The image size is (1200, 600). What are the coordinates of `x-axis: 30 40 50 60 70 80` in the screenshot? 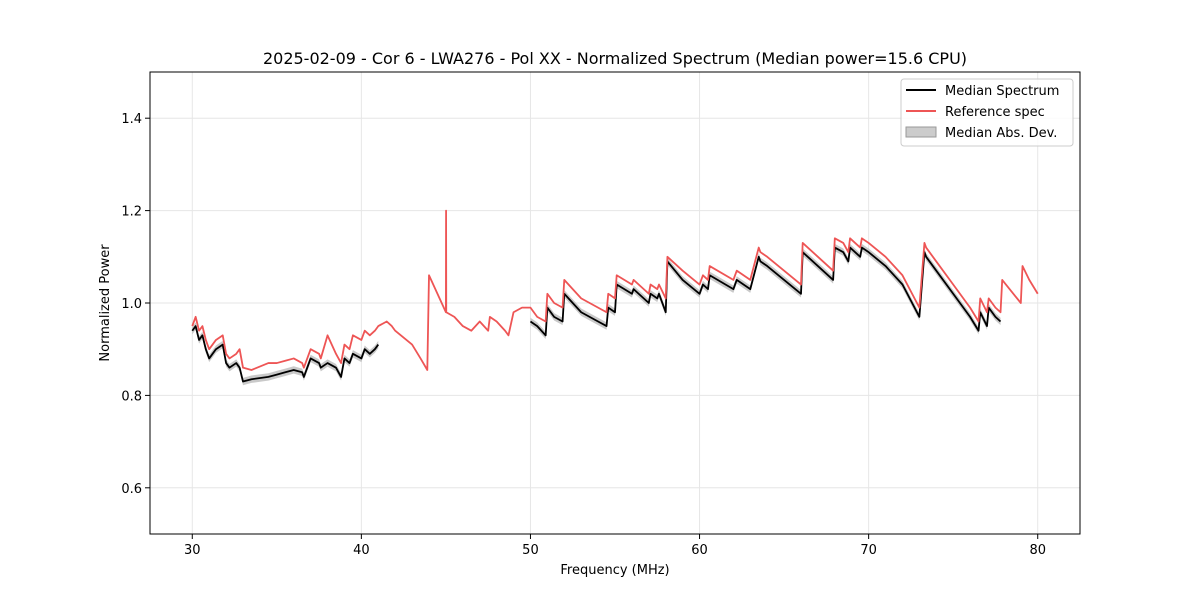 It's located at (615, 546).